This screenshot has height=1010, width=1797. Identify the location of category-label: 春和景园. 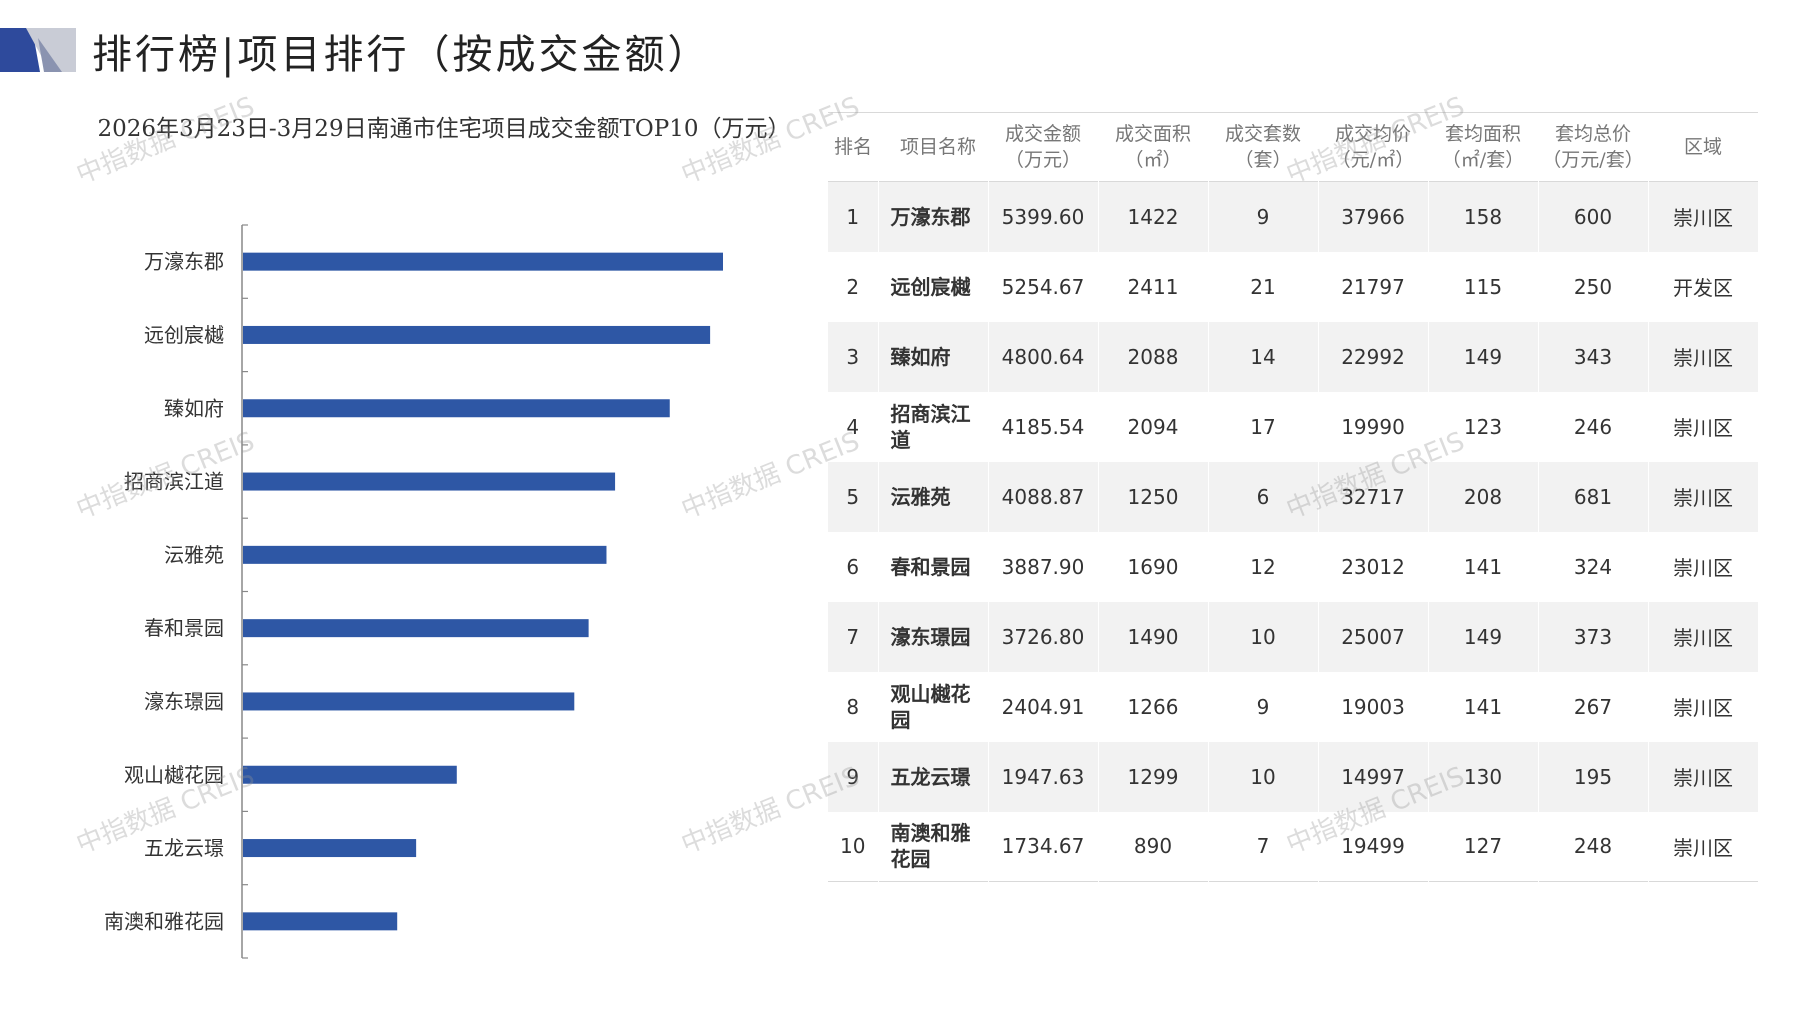
(184, 628).